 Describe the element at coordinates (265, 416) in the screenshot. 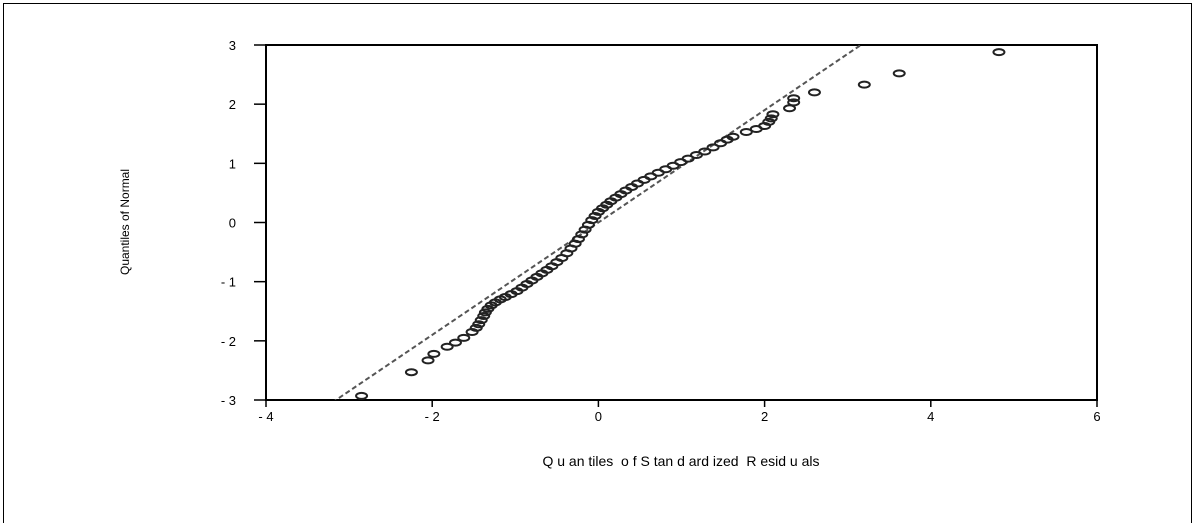

I see `x-tick-label: - 4` at that location.